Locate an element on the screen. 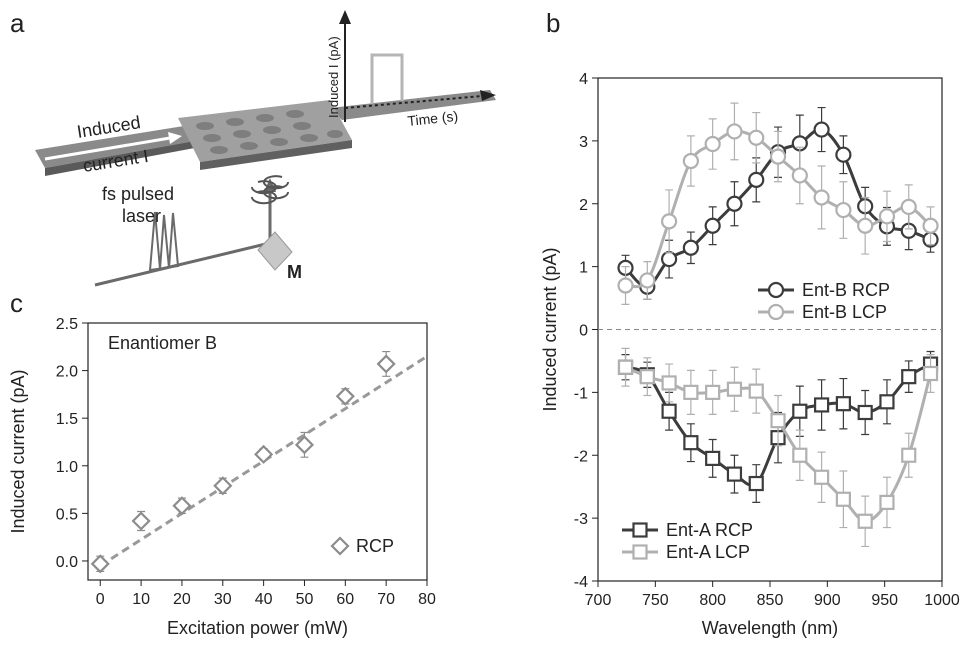 The width and height of the screenshot is (974, 646). plot-frame is located at coordinates (257, 451).